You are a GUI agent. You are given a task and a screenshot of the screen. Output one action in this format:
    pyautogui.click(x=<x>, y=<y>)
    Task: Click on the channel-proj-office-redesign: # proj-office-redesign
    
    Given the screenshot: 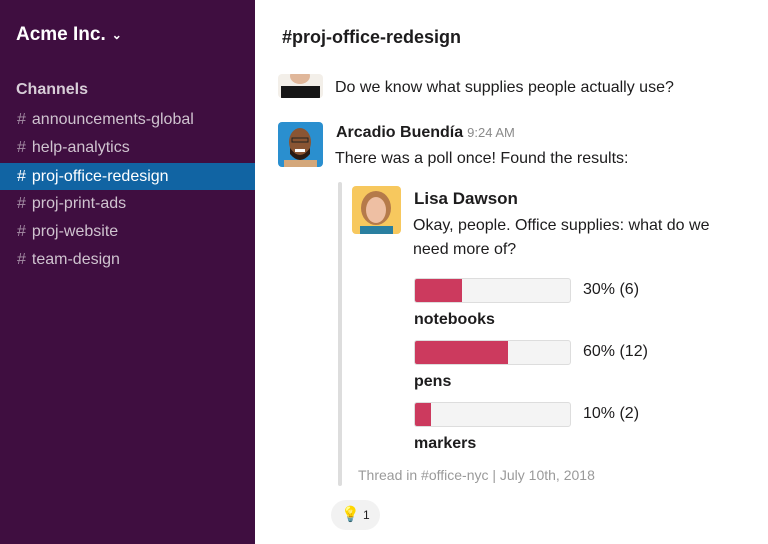 What is the action you would take?
    pyautogui.click(x=127, y=176)
    